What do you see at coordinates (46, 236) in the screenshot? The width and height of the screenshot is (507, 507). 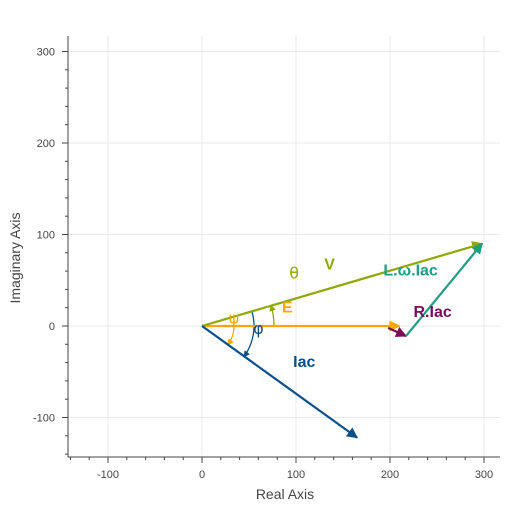 I see `y-tick-label: 100` at bounding box center [46, 236].